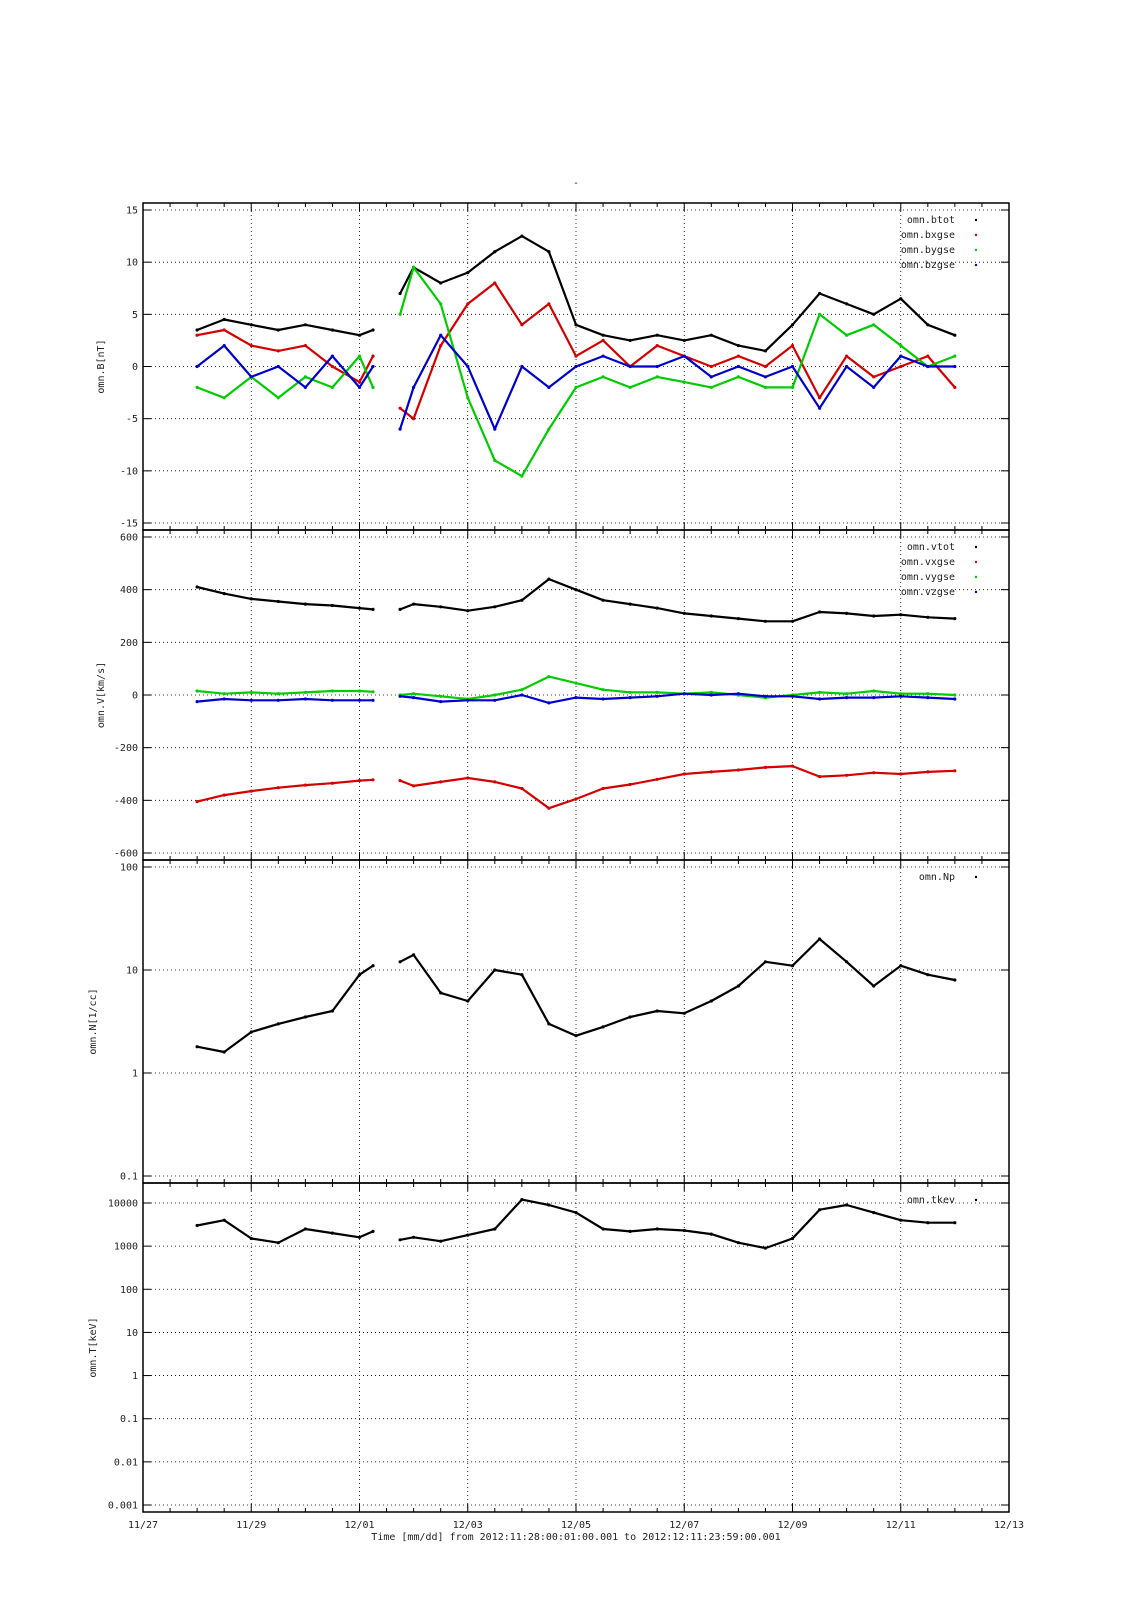 The width and height of the screenshot is (1131, 1605). Describe the element at coordinates (576, 382) in the screenshot. I see `series-omn-bzgse` at that location.